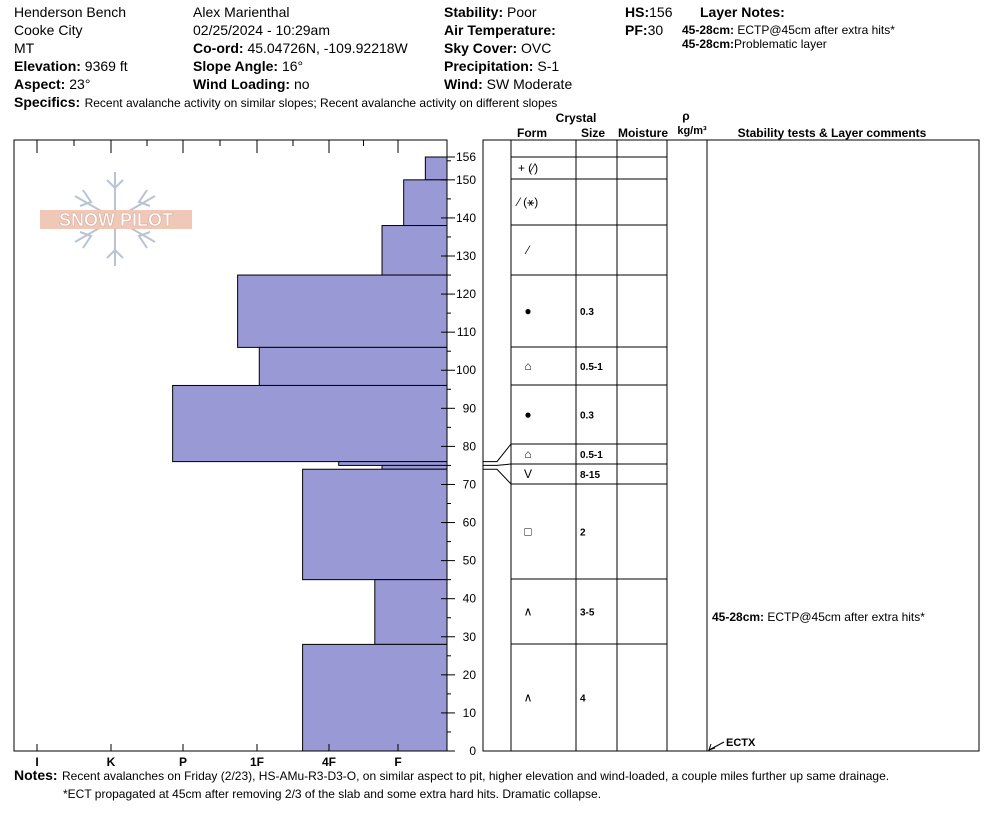  What do you see at coordinates (489, 66) in the screenshot?
I see `precip-label: Precipitation:` at bounding box center [489, 66].